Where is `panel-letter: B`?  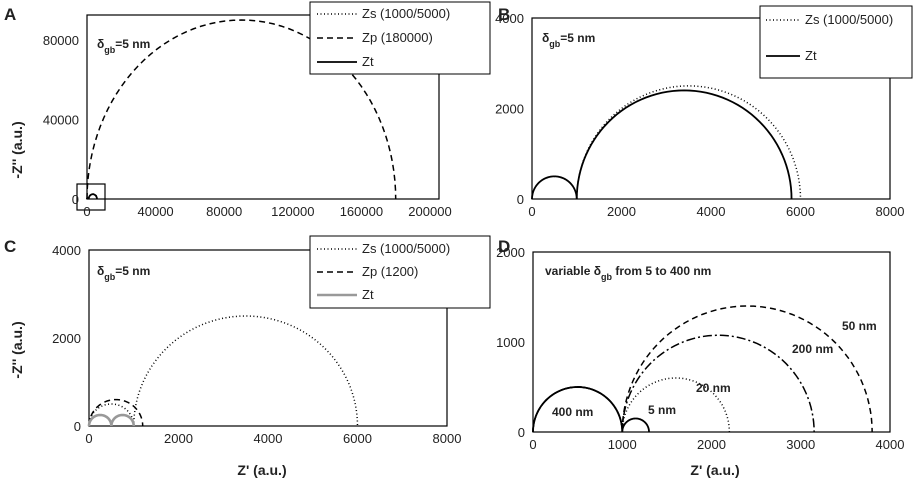
panel-letter: B is located at coordinates (504, 14).